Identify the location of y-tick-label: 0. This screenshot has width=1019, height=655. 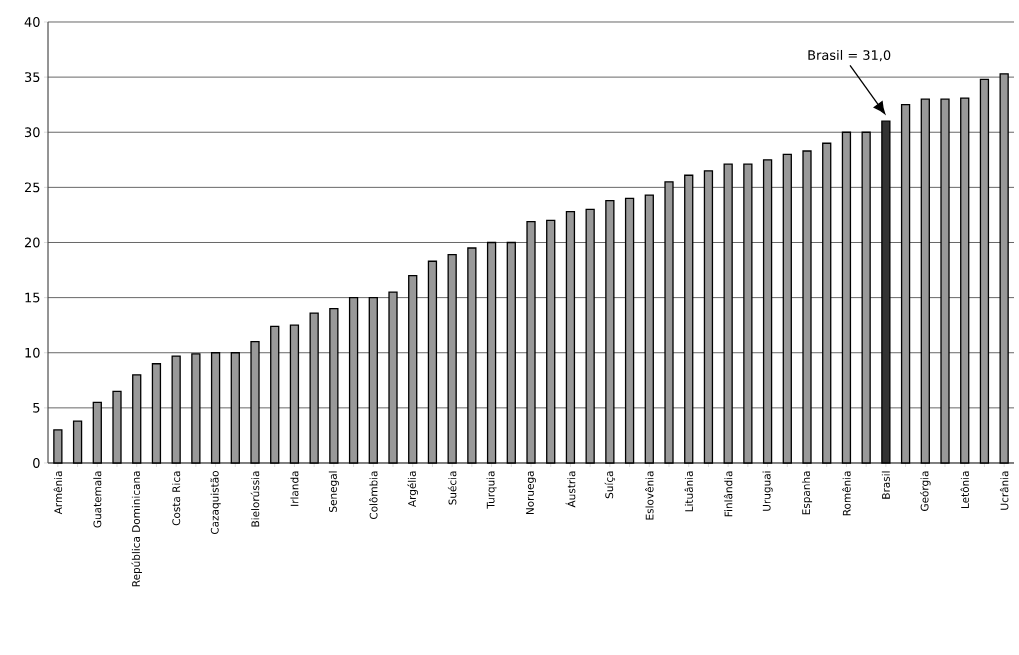
(36, 463).